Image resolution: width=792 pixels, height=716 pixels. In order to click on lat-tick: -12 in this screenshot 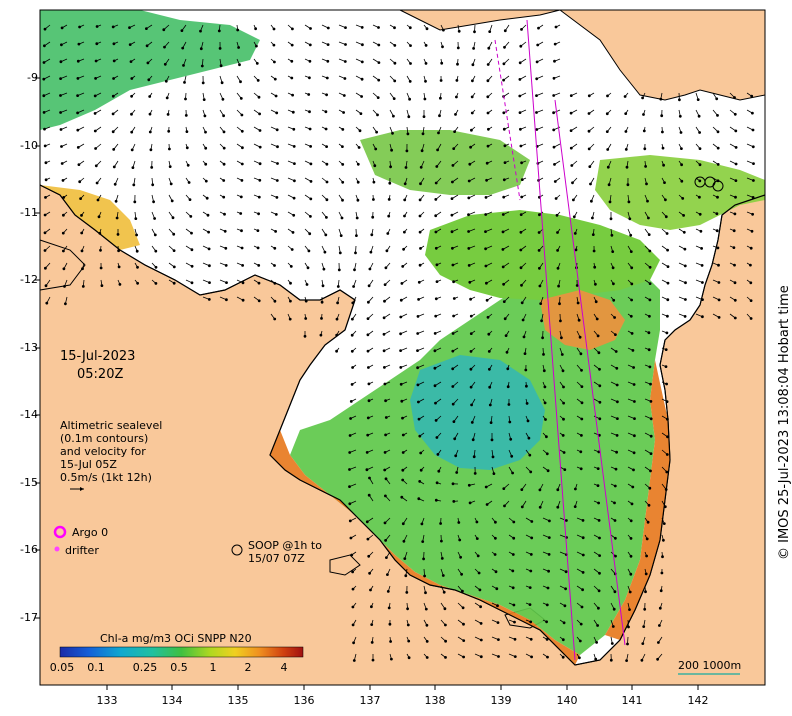, I will do `click(29, 279)`.